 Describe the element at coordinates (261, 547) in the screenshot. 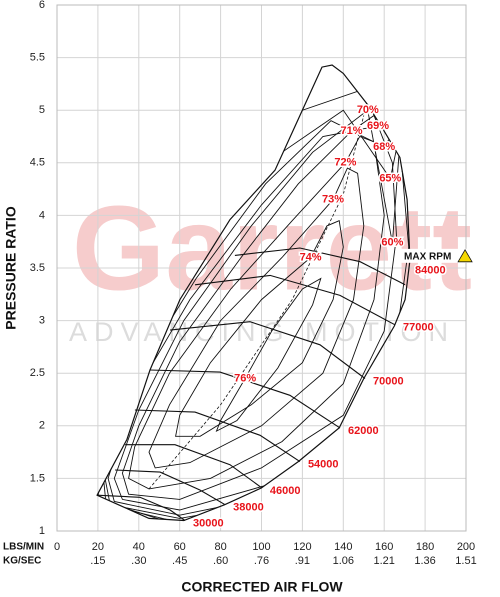

I see `x-tick-label: 100` at that location.